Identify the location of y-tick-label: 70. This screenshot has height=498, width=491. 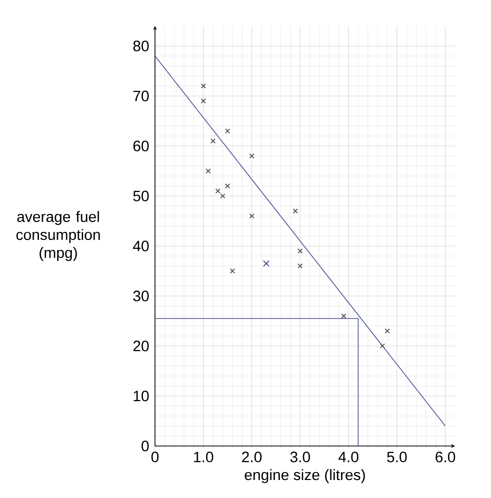
(141, 96).